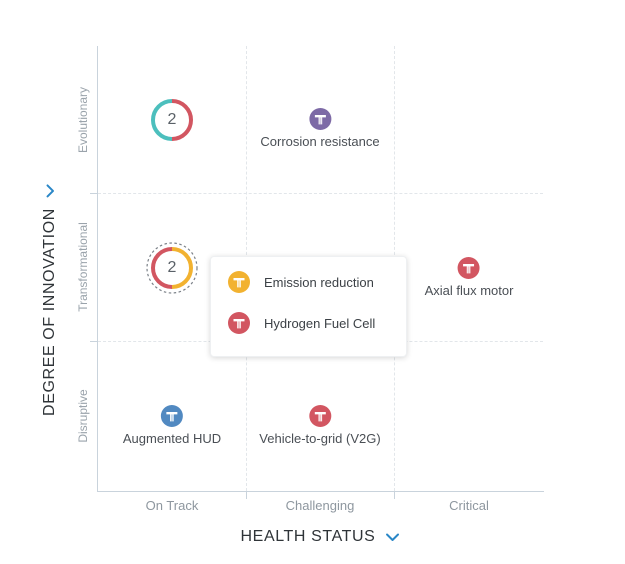 This screenshot has width=625, height=564. What do you see at coordinates (308, 536) in the screenshot?
I see `x-axis-title: HEALTH STATUS` at bounding box center [308, 536].